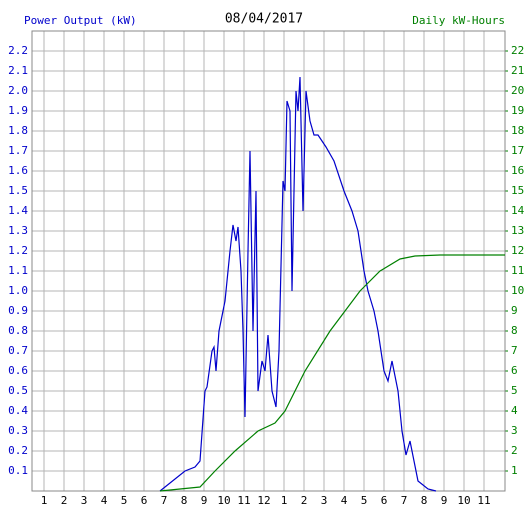 This screenshot has width=527, height=510. I want to click on y2-tick-label: 8, so click(514, 330).